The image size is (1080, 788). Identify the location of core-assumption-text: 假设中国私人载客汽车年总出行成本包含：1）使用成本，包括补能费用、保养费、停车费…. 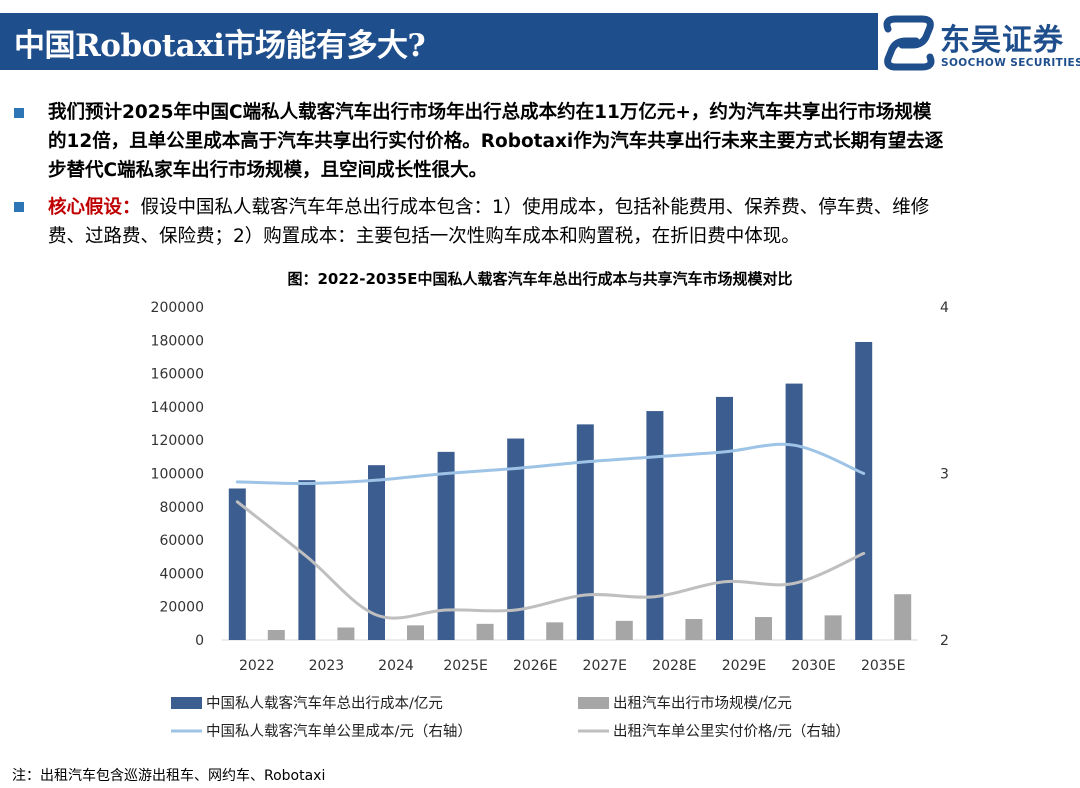
(535, 207).